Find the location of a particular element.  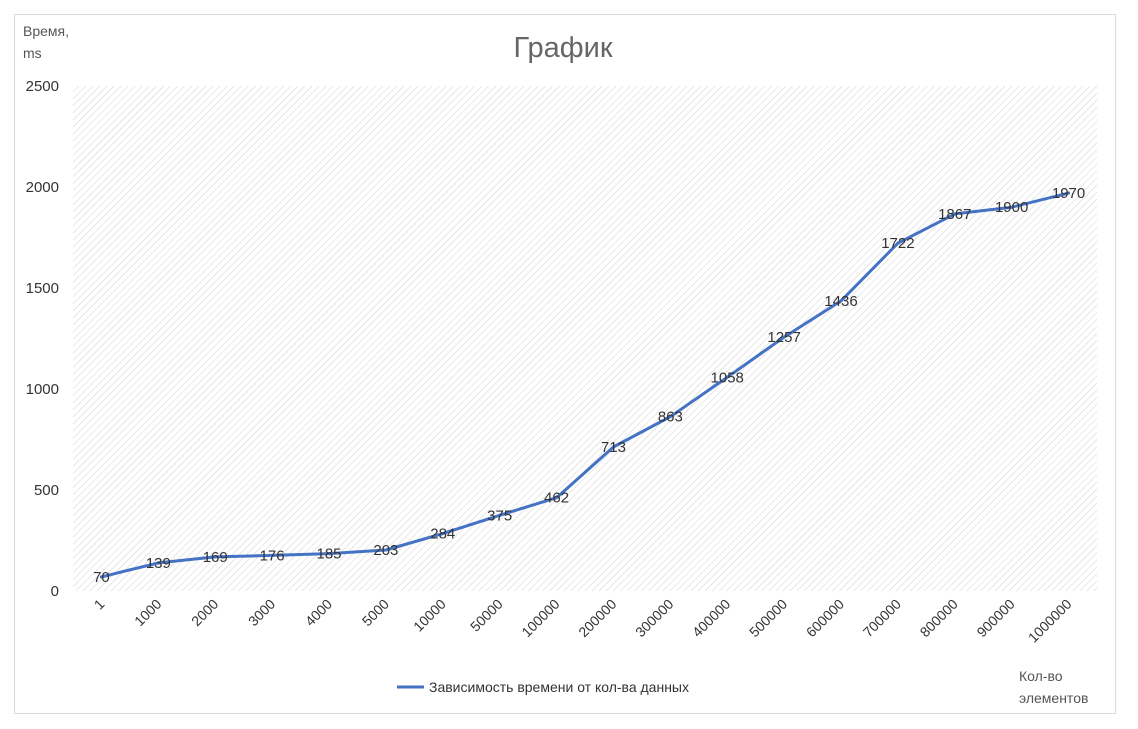

y-tick-label: 2000 is located at coordinates (42, 187).